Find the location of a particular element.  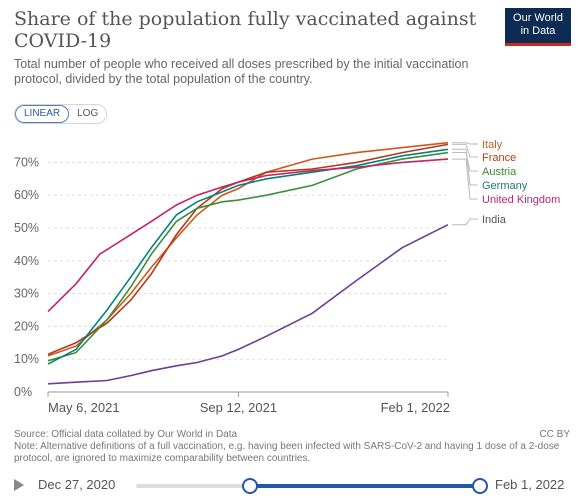

play-icon is located at coordinates (19, 485).